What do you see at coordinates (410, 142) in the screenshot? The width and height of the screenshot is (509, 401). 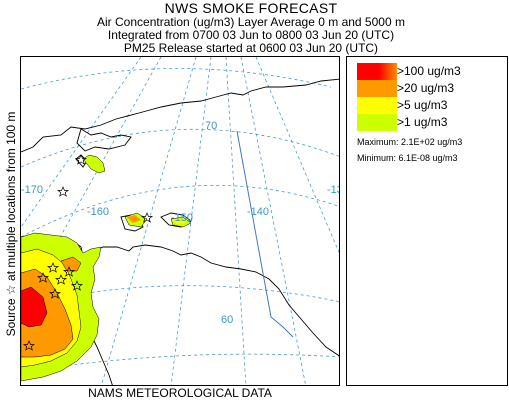 I see `legend-maximum: Maximum: 2.1E+02 ug/m3` at bounding box center [410, 142].